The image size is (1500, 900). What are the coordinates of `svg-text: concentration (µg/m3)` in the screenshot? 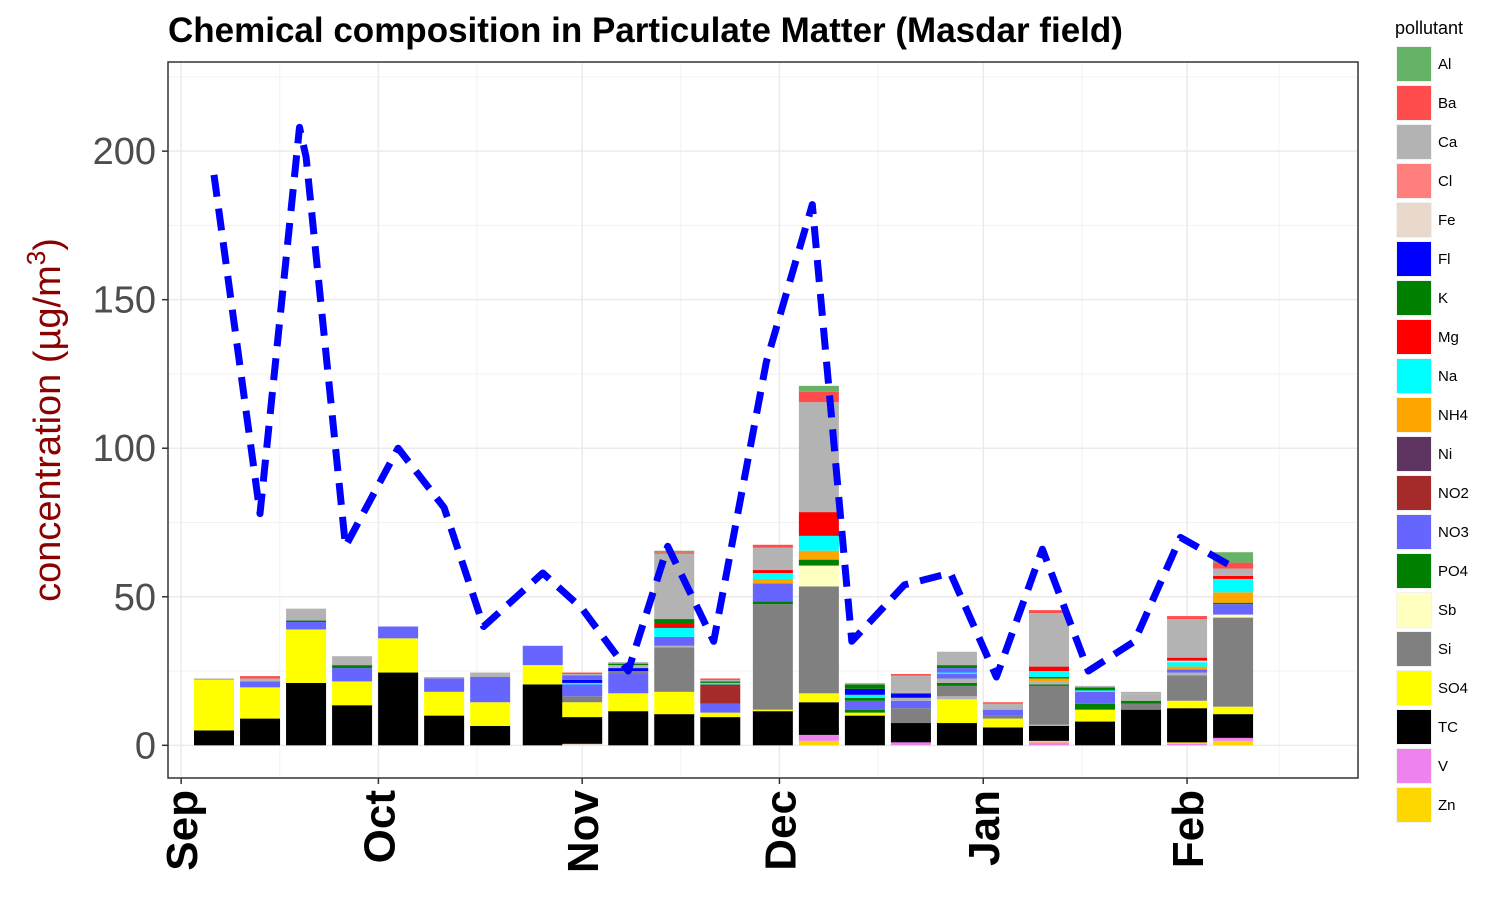 It's located at (45, 420).